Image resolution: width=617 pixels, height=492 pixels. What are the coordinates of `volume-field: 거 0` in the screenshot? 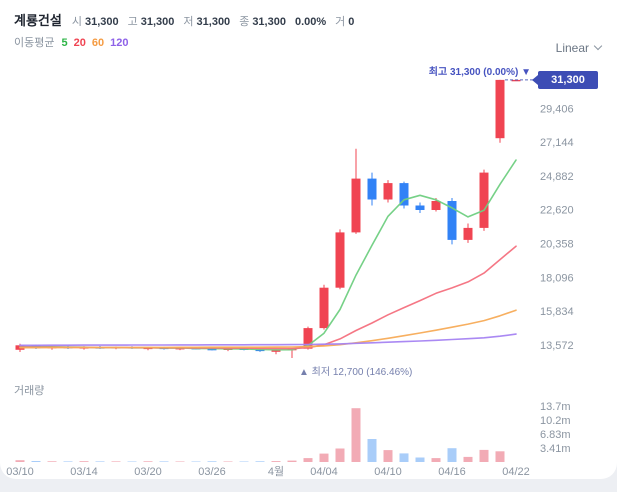 It's located at (345, 22).